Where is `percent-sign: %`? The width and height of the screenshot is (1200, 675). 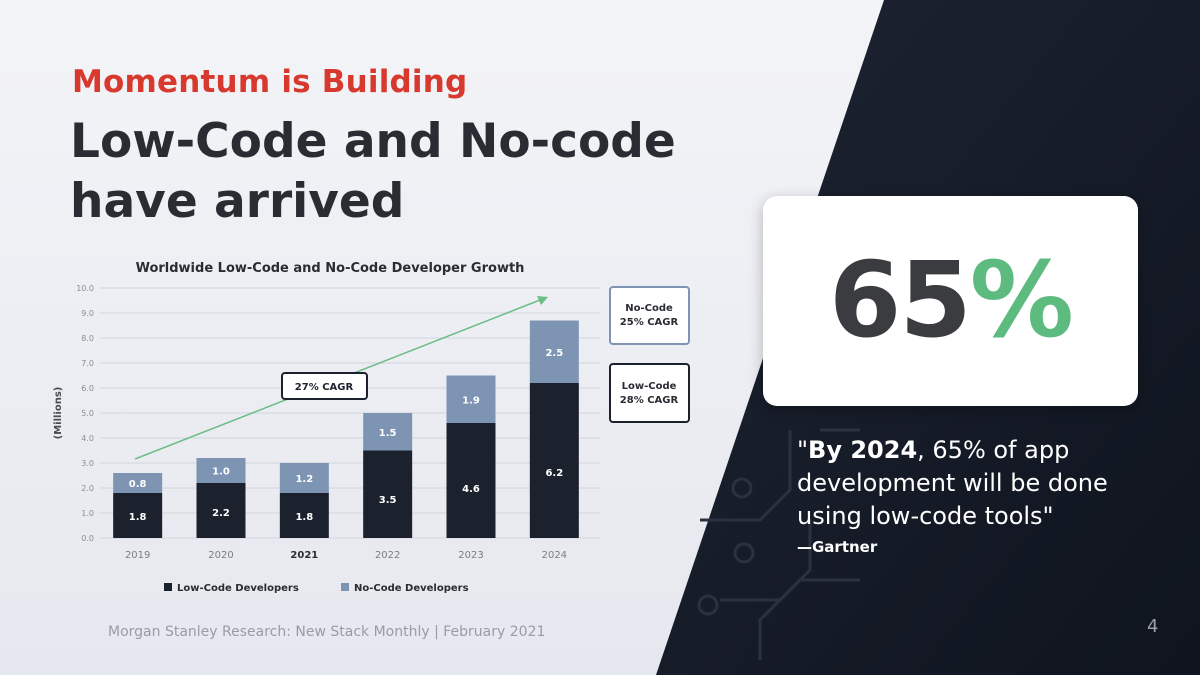
percent-sign: % is located at coordinates (1021, 300).